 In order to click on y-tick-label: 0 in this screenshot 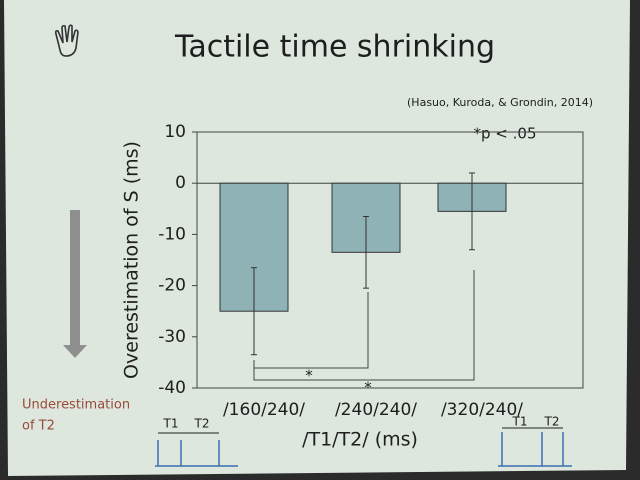, I will do `click(180, 183)`.